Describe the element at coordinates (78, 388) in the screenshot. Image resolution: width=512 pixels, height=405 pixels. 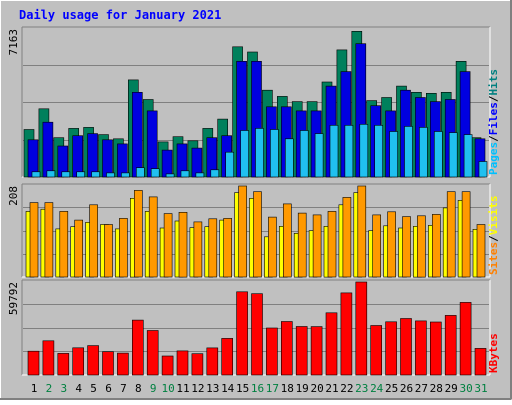
I see `x-tick-day-4: 4` at that location.